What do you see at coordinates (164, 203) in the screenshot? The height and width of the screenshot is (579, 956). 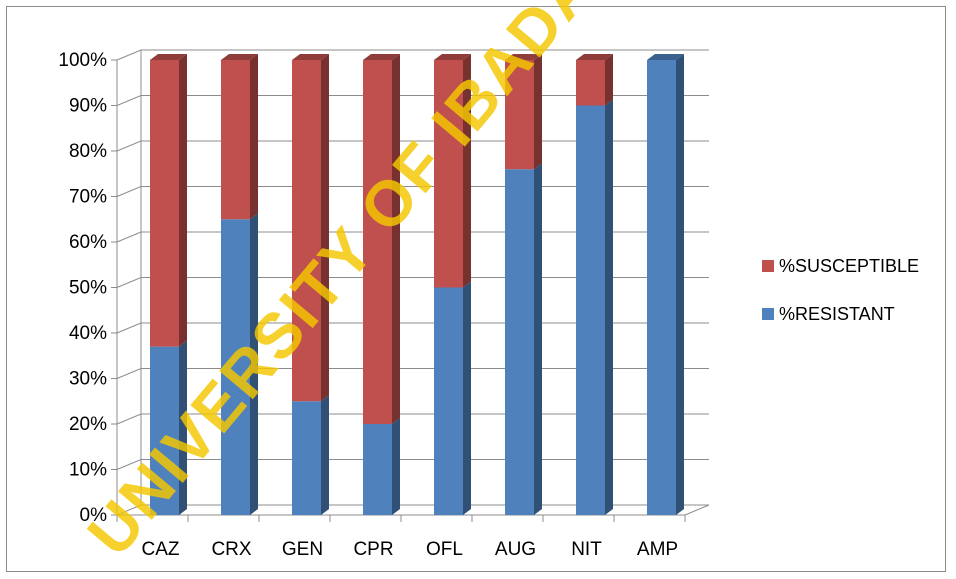 I see `bar-susceptible-caz` at bounding box center [164, 203].